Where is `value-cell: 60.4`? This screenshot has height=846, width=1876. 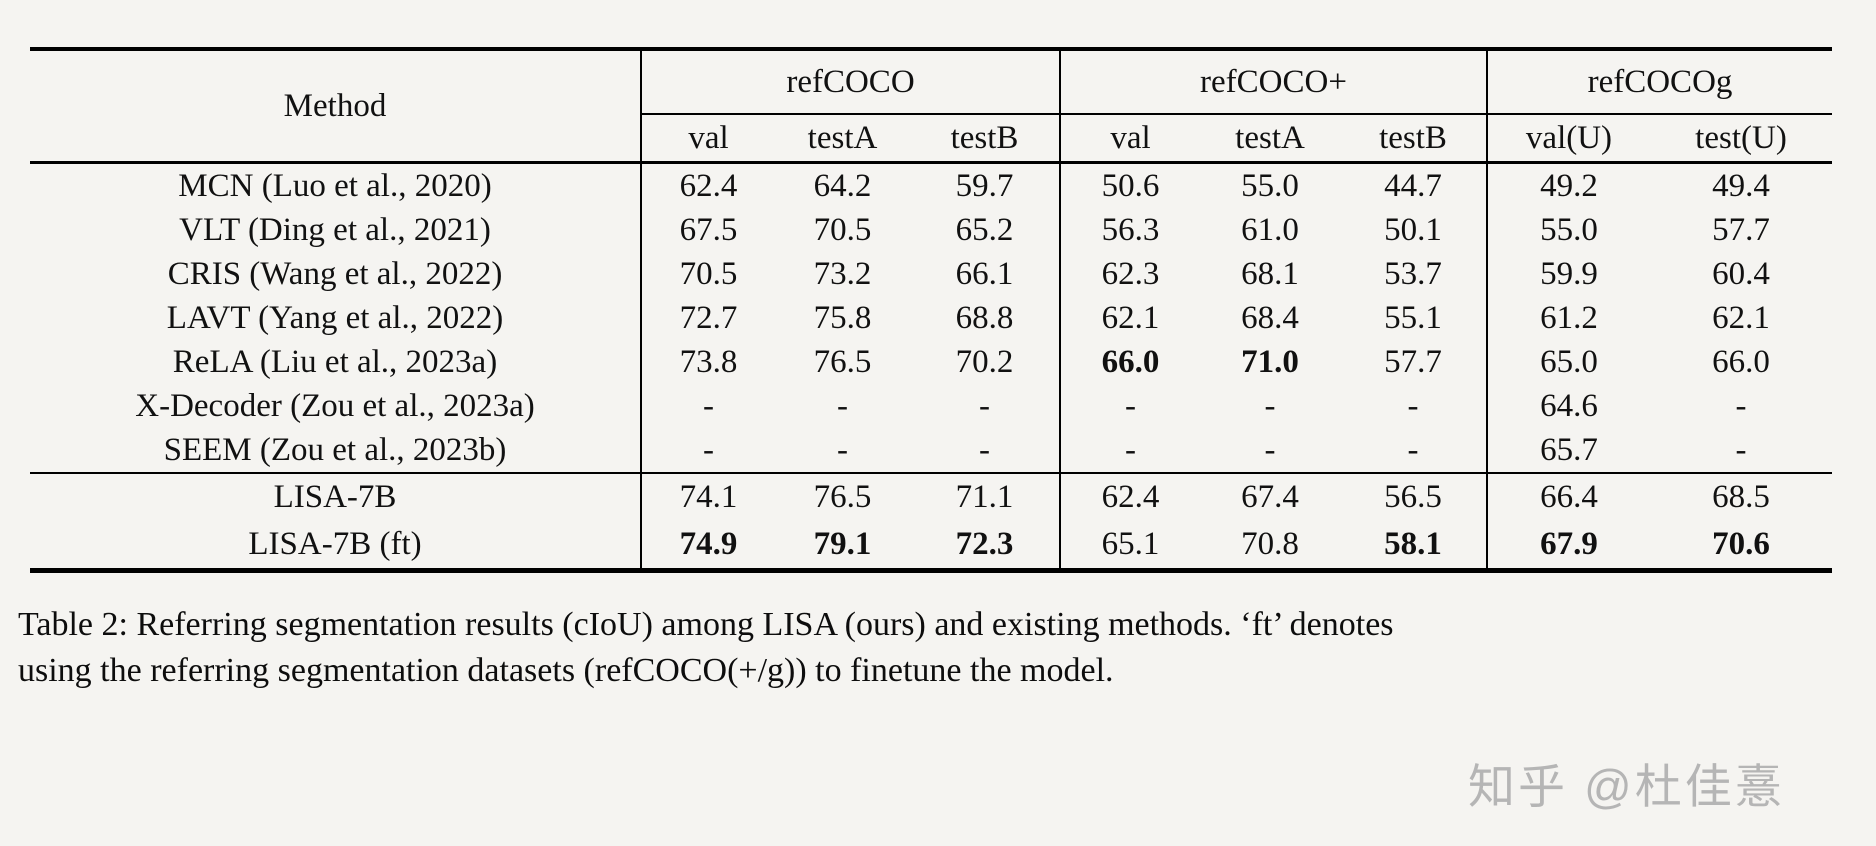 value-cell: 60.4 is located at coordinates (1741, 273).